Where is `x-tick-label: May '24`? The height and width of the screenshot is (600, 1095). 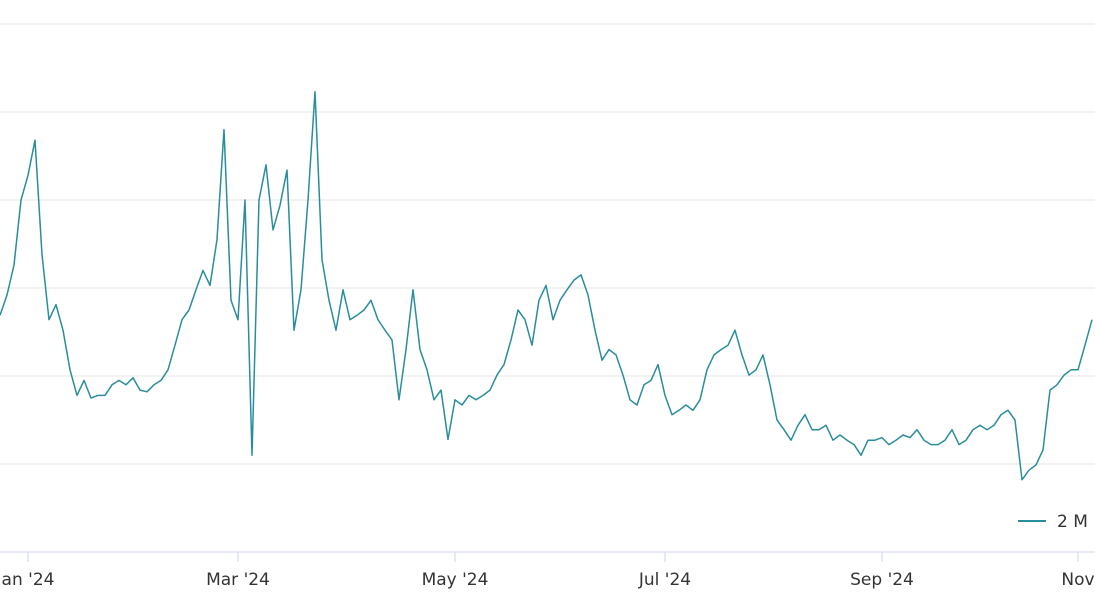
x-tick-label: May '24 is located at coordinates (455, 580).